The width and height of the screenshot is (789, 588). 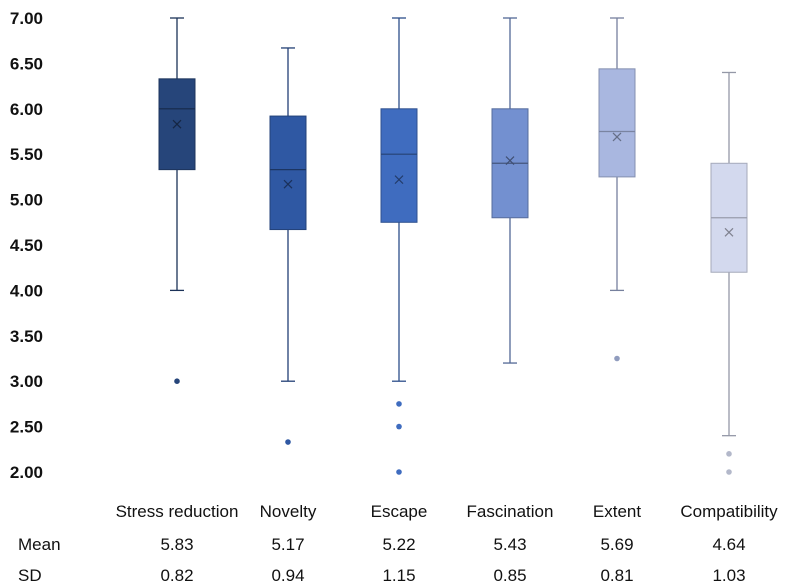 What do you see at coordinates (26, 472) in the screenshot?
I see `y-tick-label: 2.00` at bounding box center [26, 472].